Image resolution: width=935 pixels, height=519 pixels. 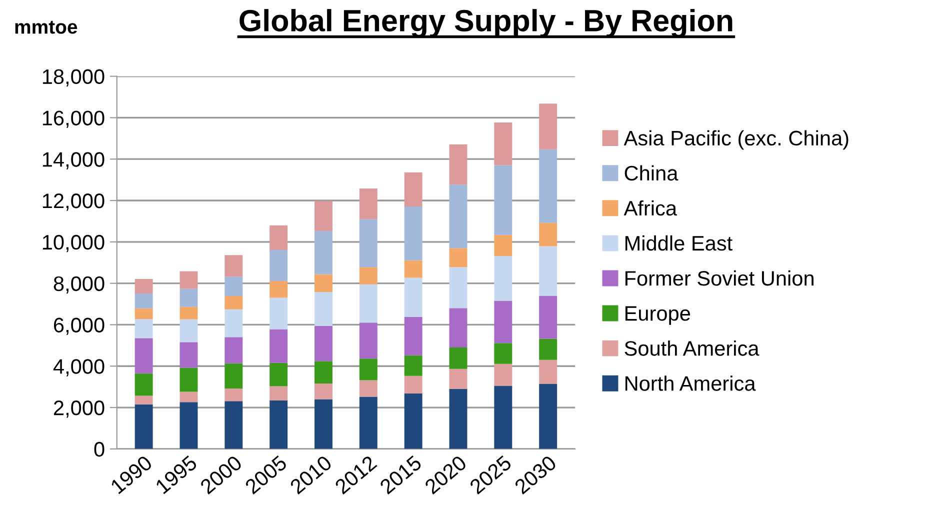 What do you see at coordinates (79, 285) in the screenshot?
I see `y-tick-label: 8,000` at bounding box center [79, 285].